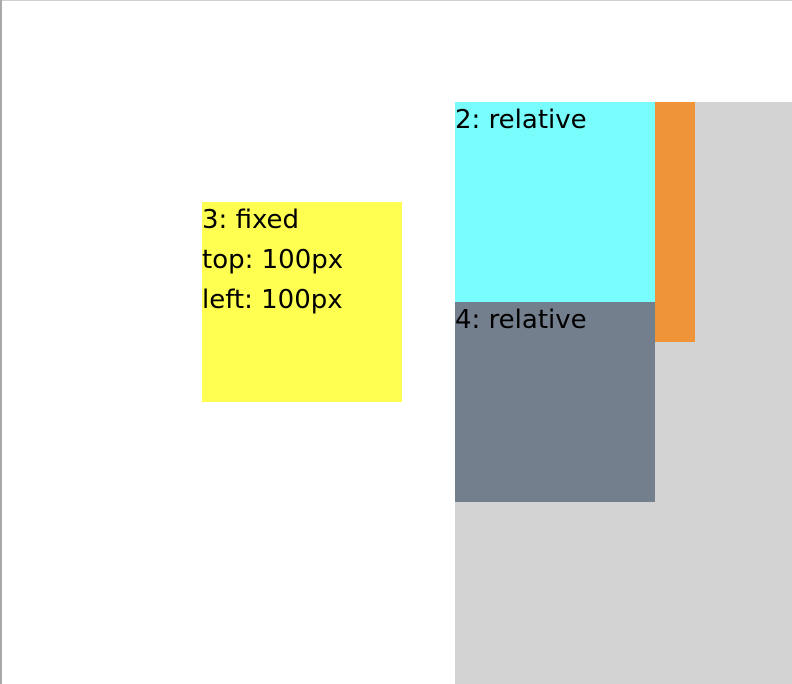 The height and width of the screenshot is (684, 792). What do you see at coordinates (1, 342) in the screenshot?
I see `frame-left-border` at bounding box center [1, 342].